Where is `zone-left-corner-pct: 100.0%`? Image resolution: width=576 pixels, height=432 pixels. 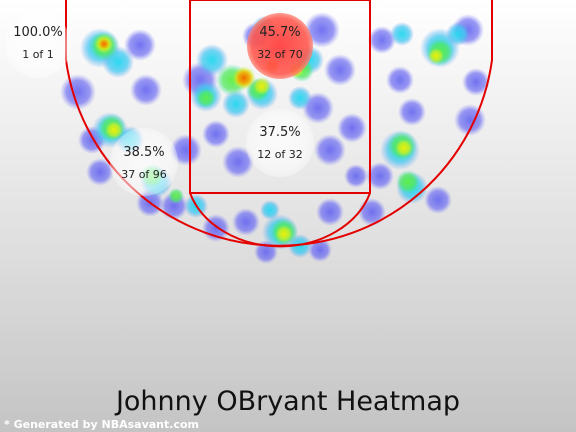
zone-left-corner-pct: 100.0% is located at coordinates (38, 32).